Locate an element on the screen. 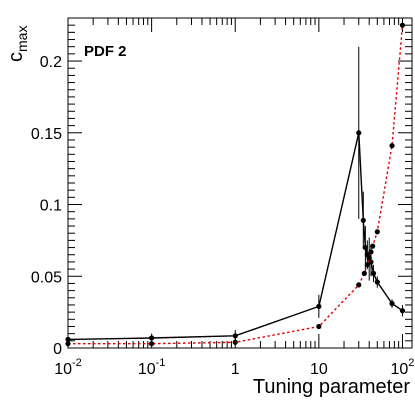 Image resolution: width=415 pixels, height=402 pixels. x-tick-label: 10 is located at coordinates (319, 369).